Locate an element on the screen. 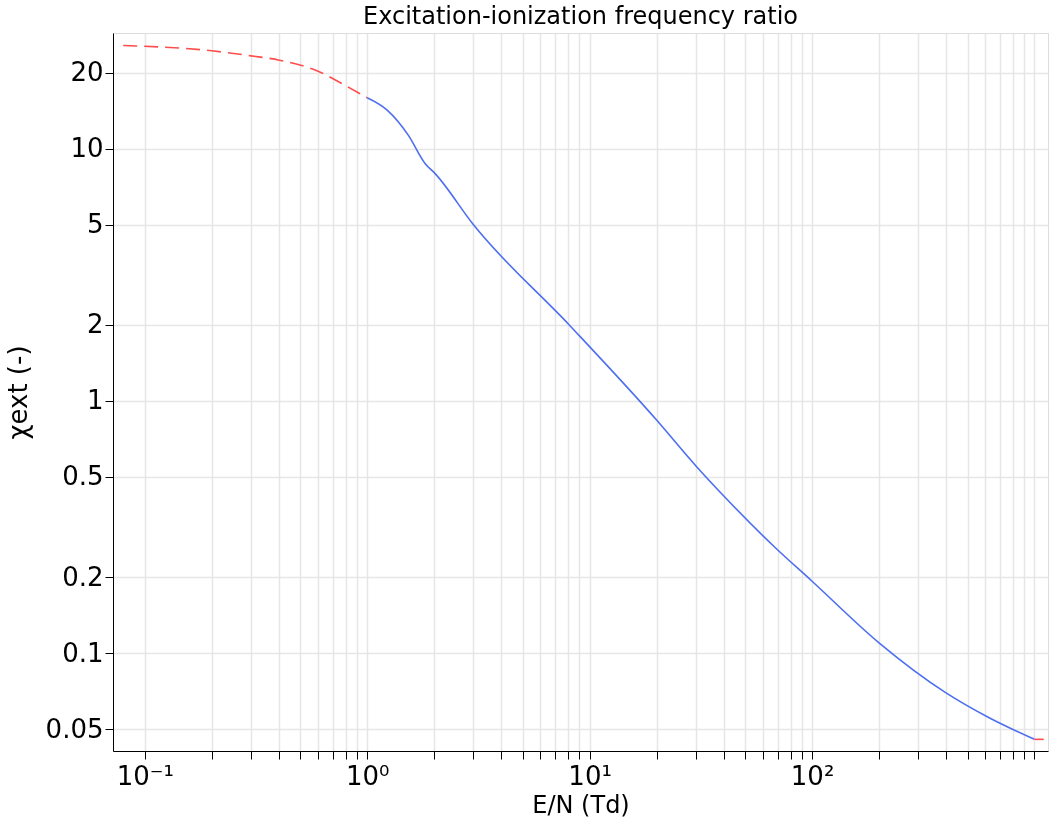  x-tick-label: 10² is located at coordinates (812, 775).